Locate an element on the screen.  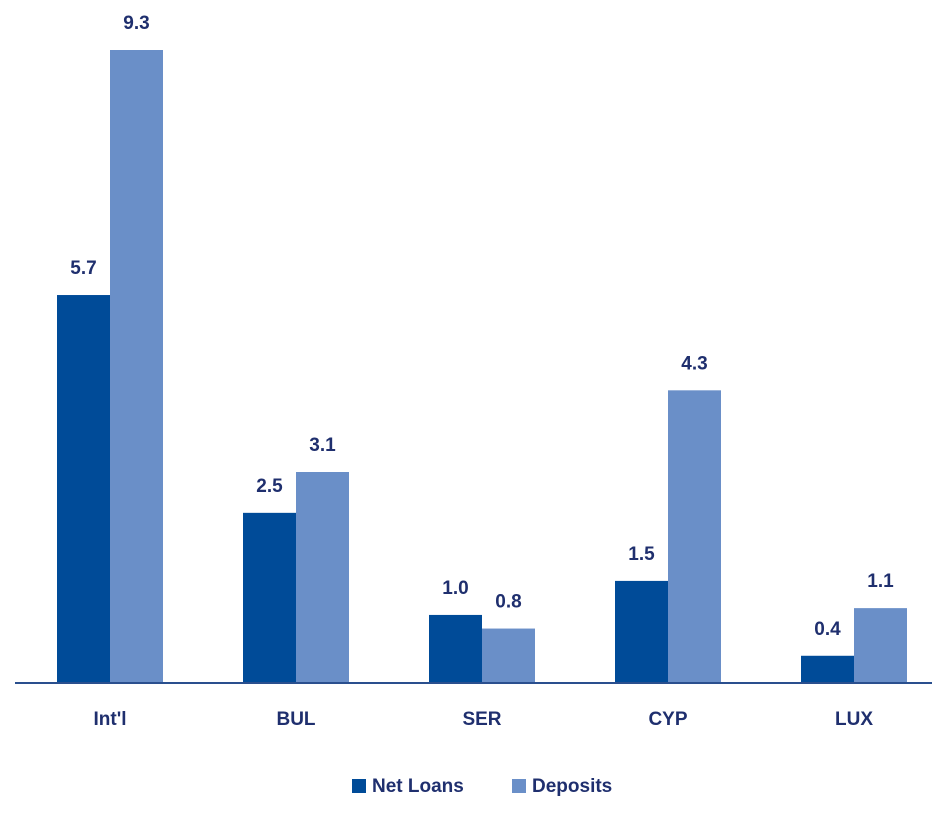
data-label: 4.3 is located at coordinates (694, 363).